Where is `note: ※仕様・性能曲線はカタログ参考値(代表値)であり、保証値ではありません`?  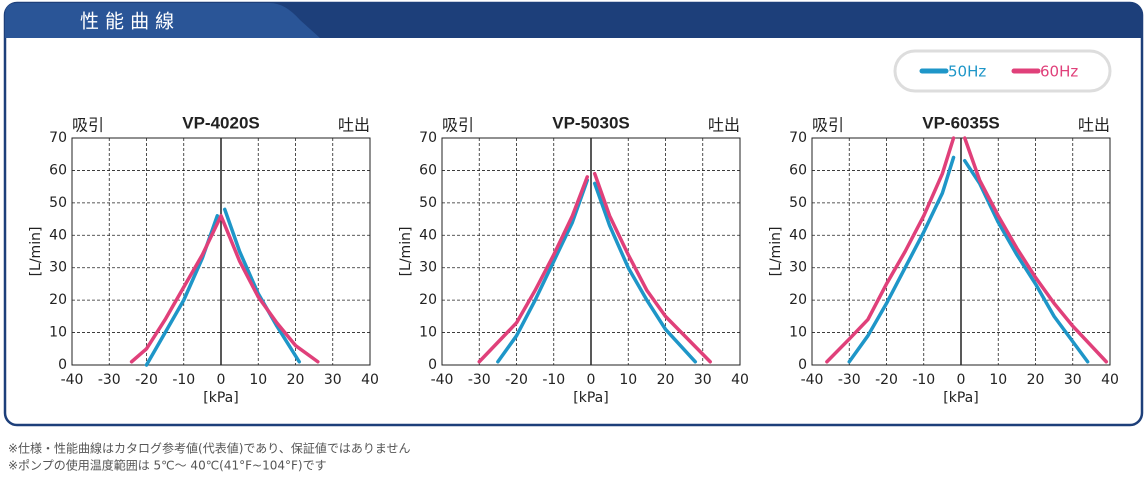 note: ※仕様・性能曲線はカタログ参考値(代表値)であり、保証値ではありません is located at coordinates (209, 448).